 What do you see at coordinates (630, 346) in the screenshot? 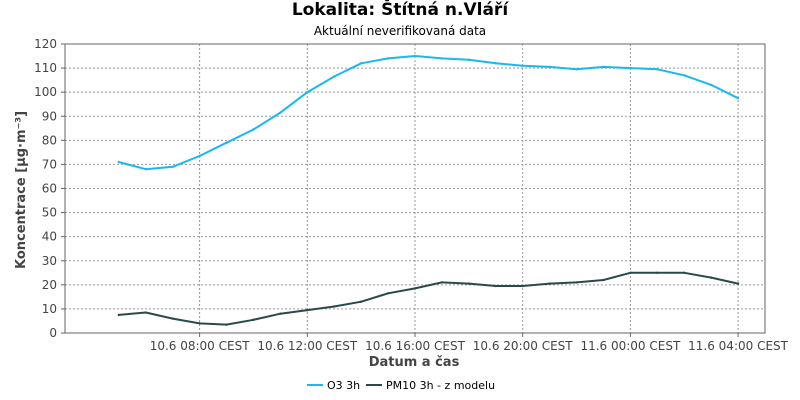
I see `x-tick-label: 11.6 00:00 CEST` at bounding box center [630, 346].